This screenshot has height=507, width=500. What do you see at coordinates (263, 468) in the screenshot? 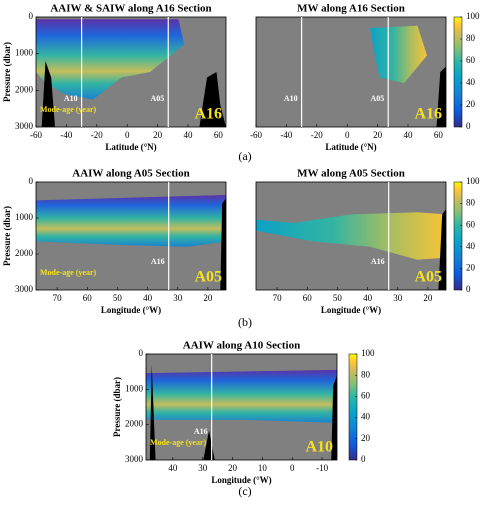
I see `x-tick-label: 10` at bounding box center [263, 468].